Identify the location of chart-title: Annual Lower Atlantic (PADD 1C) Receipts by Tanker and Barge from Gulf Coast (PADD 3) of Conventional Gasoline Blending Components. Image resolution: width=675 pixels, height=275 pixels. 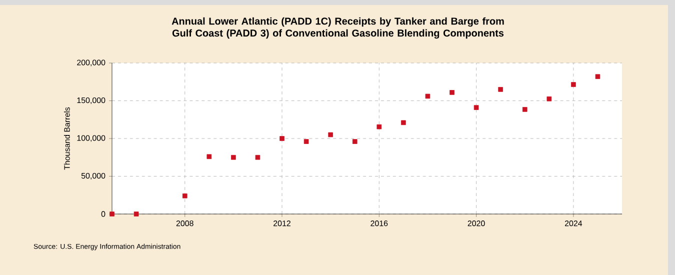
(338, 28).